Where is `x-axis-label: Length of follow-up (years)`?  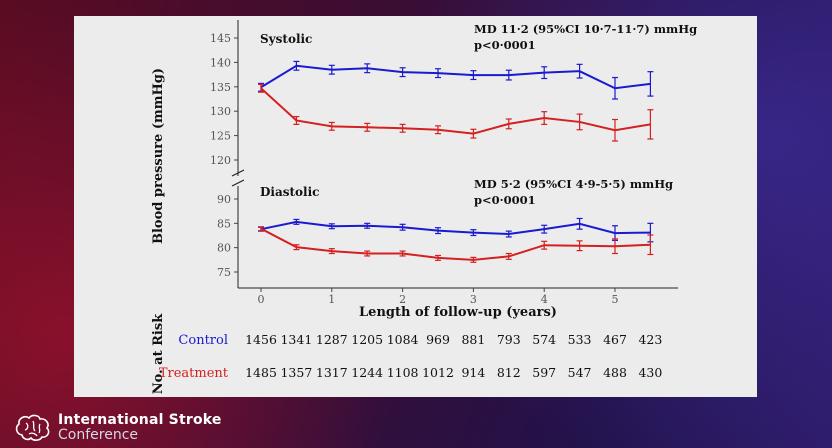
x-axis-label: Length of follow-up (years) is located at coordinates (458, 312).